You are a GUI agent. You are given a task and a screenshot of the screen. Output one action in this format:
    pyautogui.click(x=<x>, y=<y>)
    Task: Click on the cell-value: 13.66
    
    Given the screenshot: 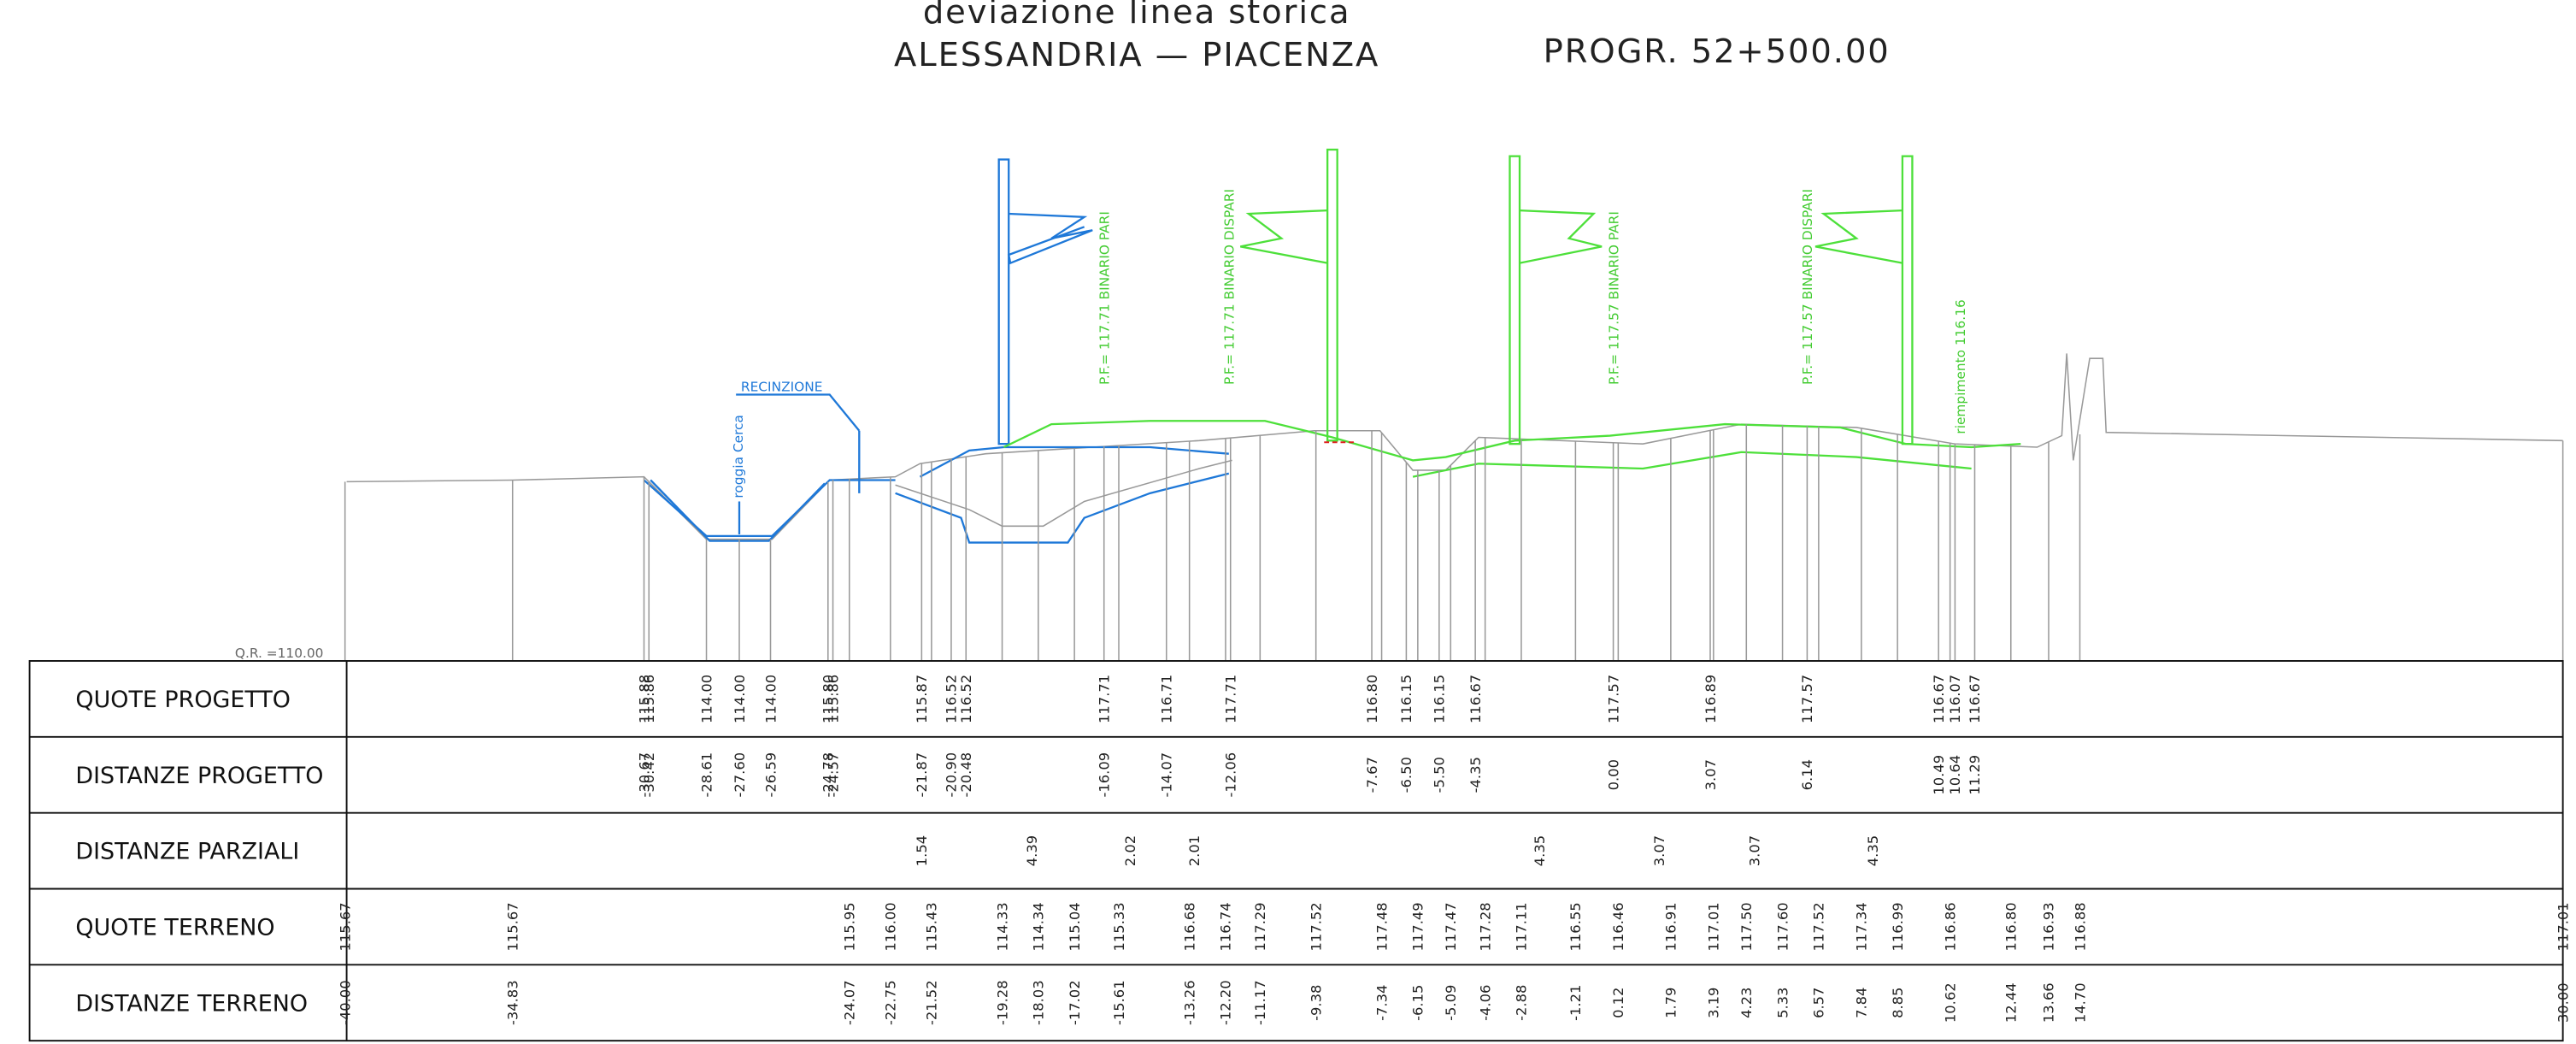 What is the action you would take?
    pyautogui.click(x=2049, y=1002)
    